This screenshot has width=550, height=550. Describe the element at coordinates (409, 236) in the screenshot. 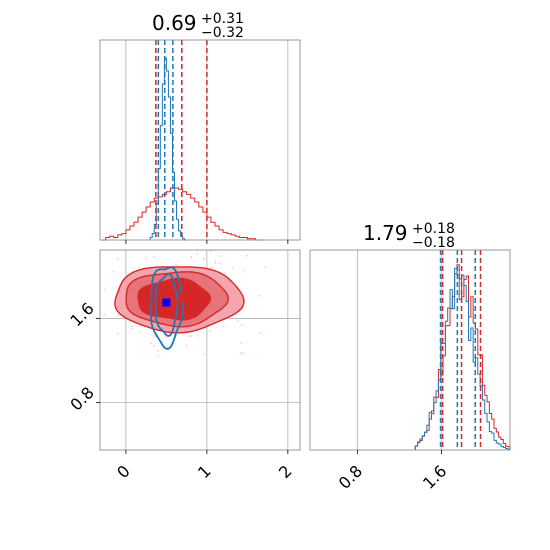

I see `right-histogram-title: 1.79 +0.18 −0.18` at that location.